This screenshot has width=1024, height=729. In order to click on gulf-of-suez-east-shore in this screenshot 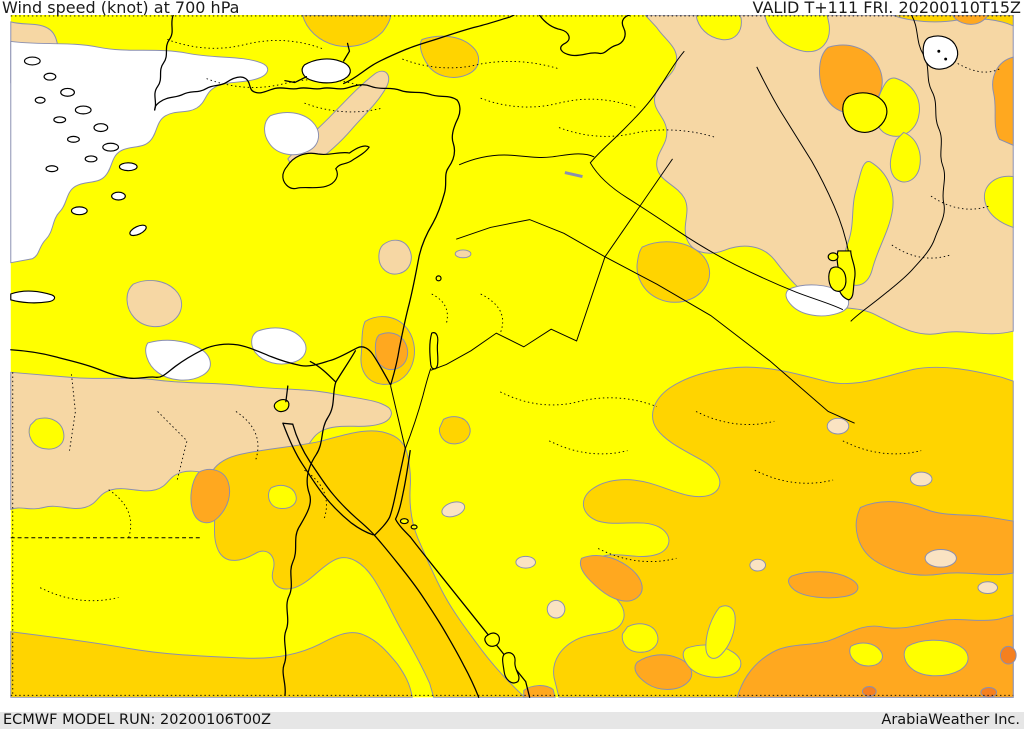, I will do `click(334, 480)`.